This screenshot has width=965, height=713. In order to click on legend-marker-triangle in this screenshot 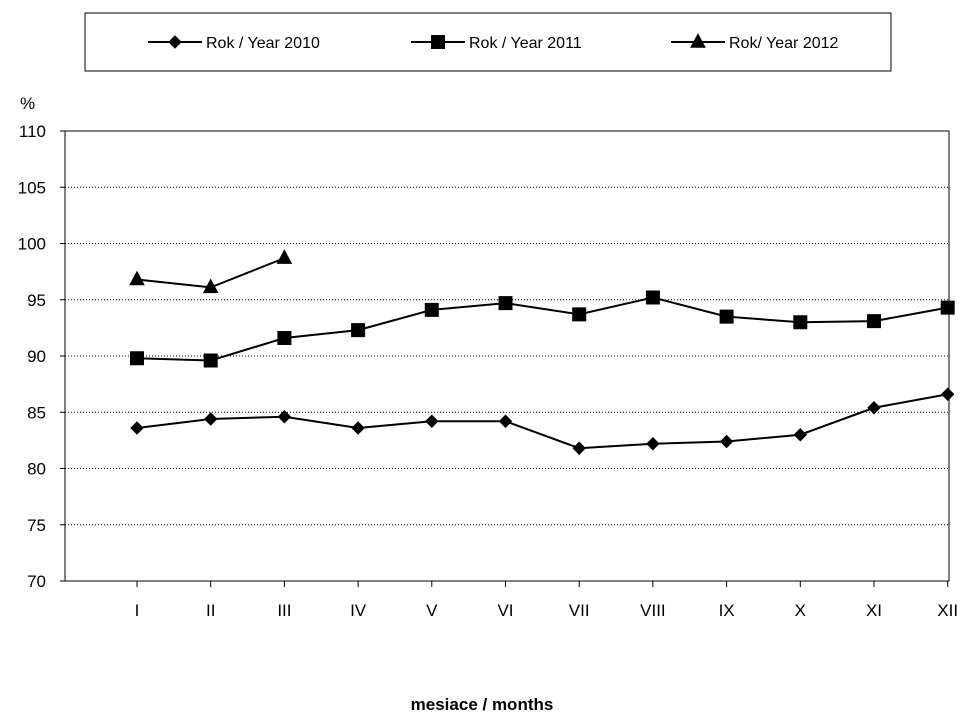, I will do `click(698, 40)`.